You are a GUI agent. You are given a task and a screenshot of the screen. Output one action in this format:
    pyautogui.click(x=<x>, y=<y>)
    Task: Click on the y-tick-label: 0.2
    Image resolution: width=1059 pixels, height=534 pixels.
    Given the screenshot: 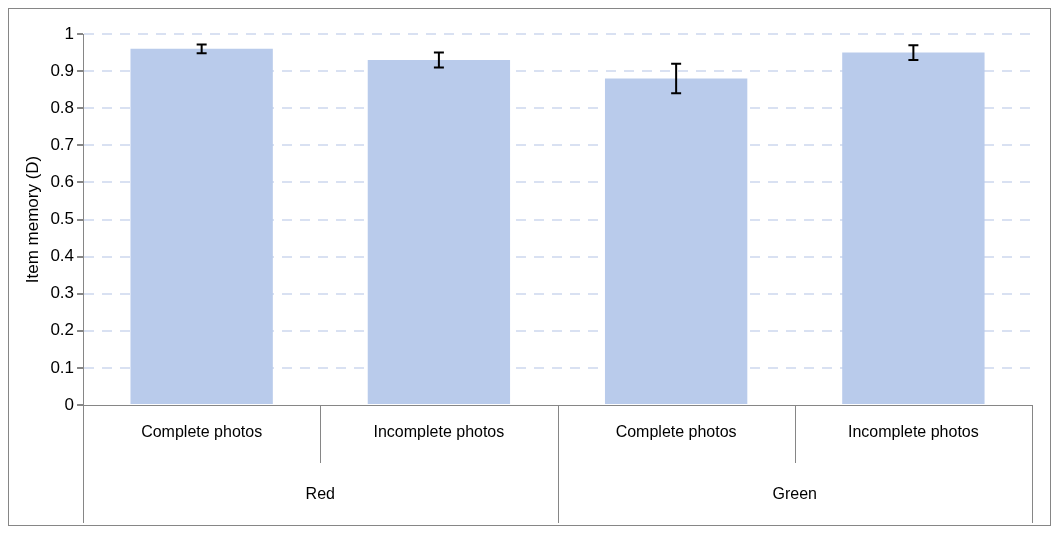 What is the action you would take?
    pyautogui.click(x=62, y=330)
    